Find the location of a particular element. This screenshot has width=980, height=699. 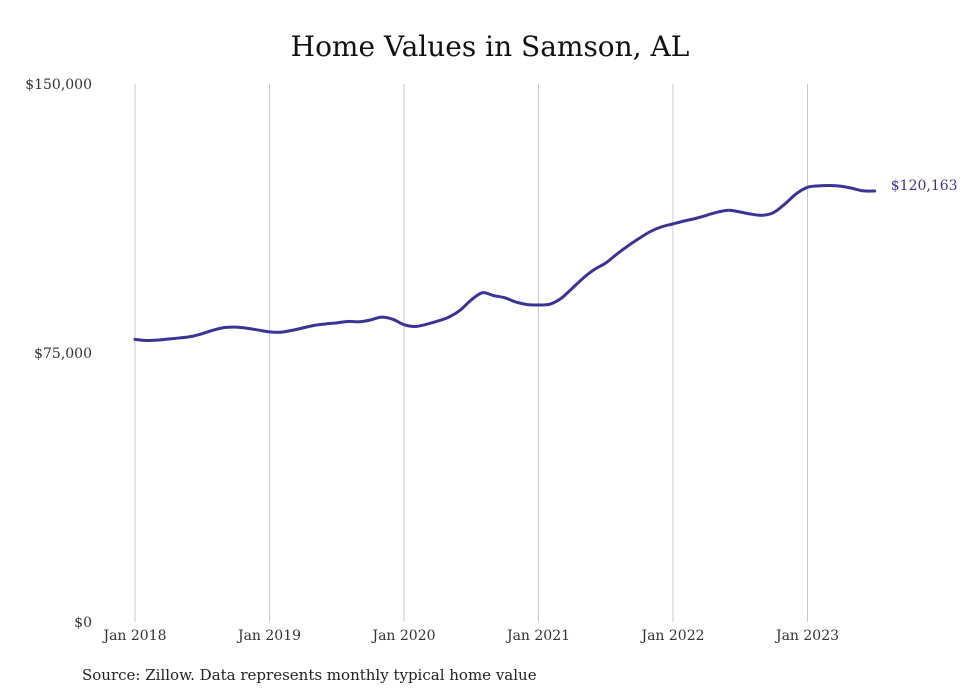

end-label-group: $120,163 is located at coordinates (924, 186).